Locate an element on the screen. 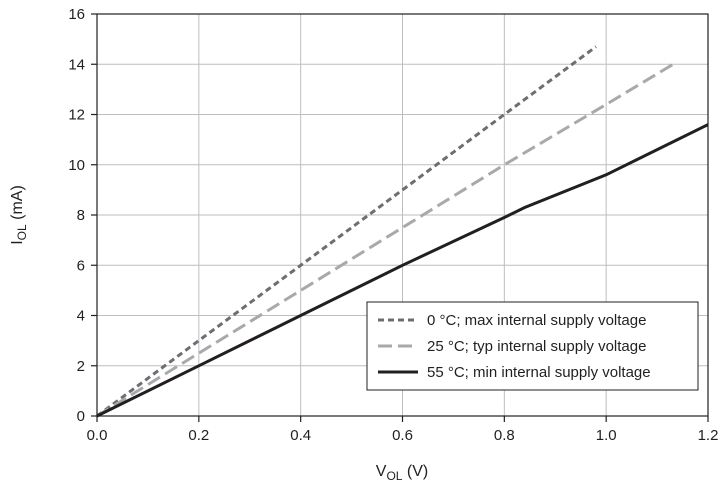 The height and width of the screenshot is (487, 726). y-tick-label: 14 is located at coordinates (76, 64).